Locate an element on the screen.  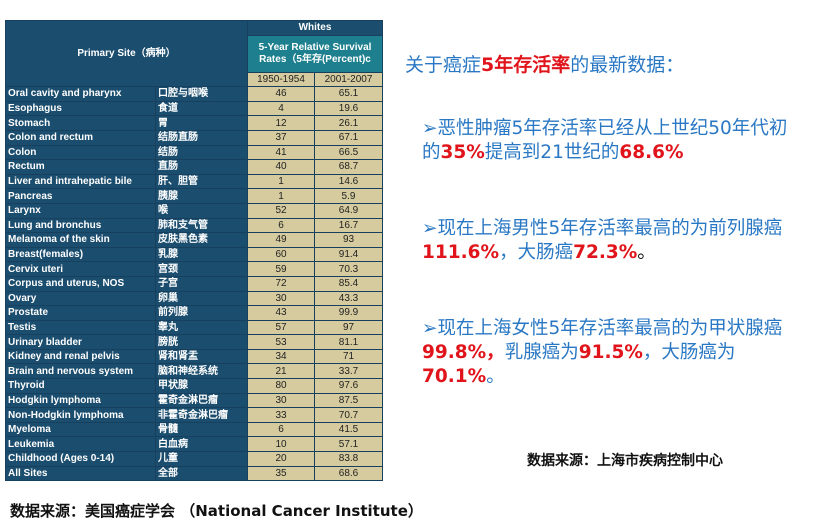
bullet-highlight: 68.6% is located at coordinates (651, 152).